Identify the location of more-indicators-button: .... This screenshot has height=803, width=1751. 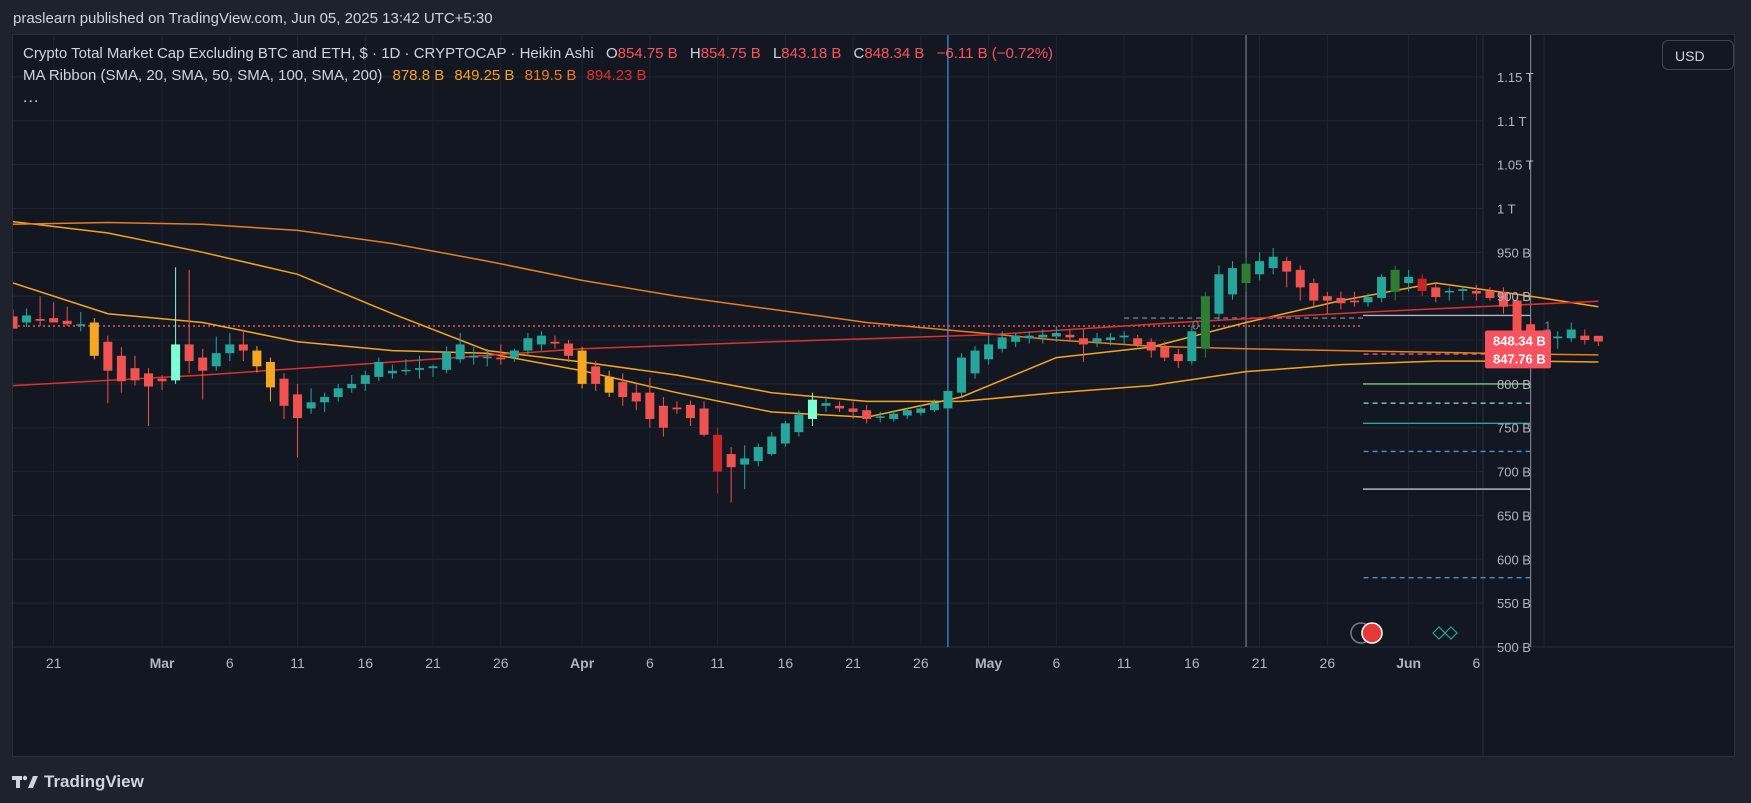
(31, 97).